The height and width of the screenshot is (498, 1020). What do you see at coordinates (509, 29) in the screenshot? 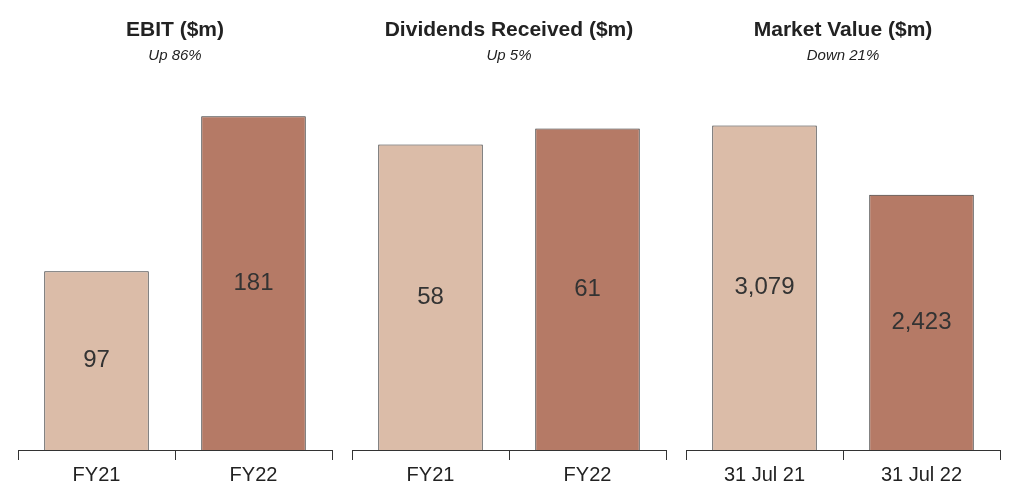
I see `chart-title: Dividends Received ($m)` at bounding box center [509, 29].